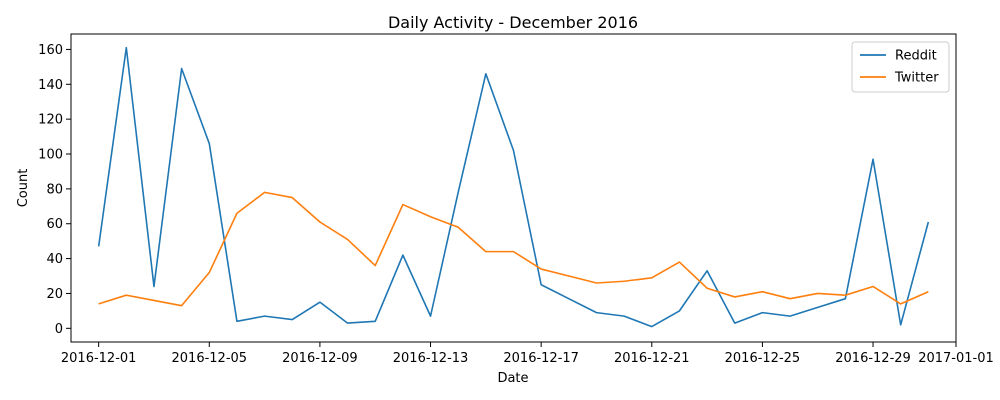  I want to click on x-tick-label: 2016-12-17, so click(541, 358).